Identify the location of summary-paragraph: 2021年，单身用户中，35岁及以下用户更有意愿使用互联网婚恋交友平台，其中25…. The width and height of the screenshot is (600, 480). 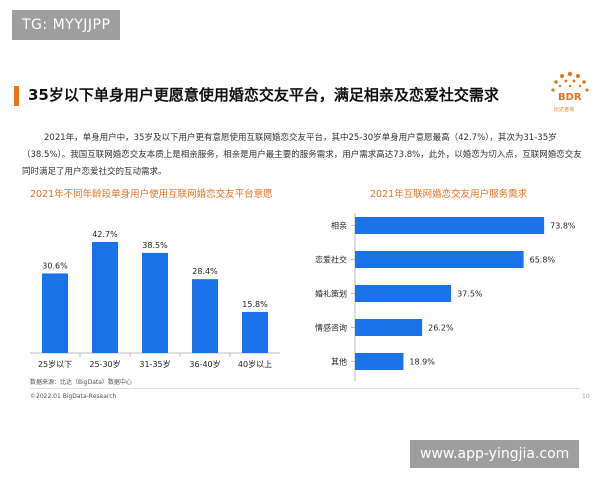
(302, 155).